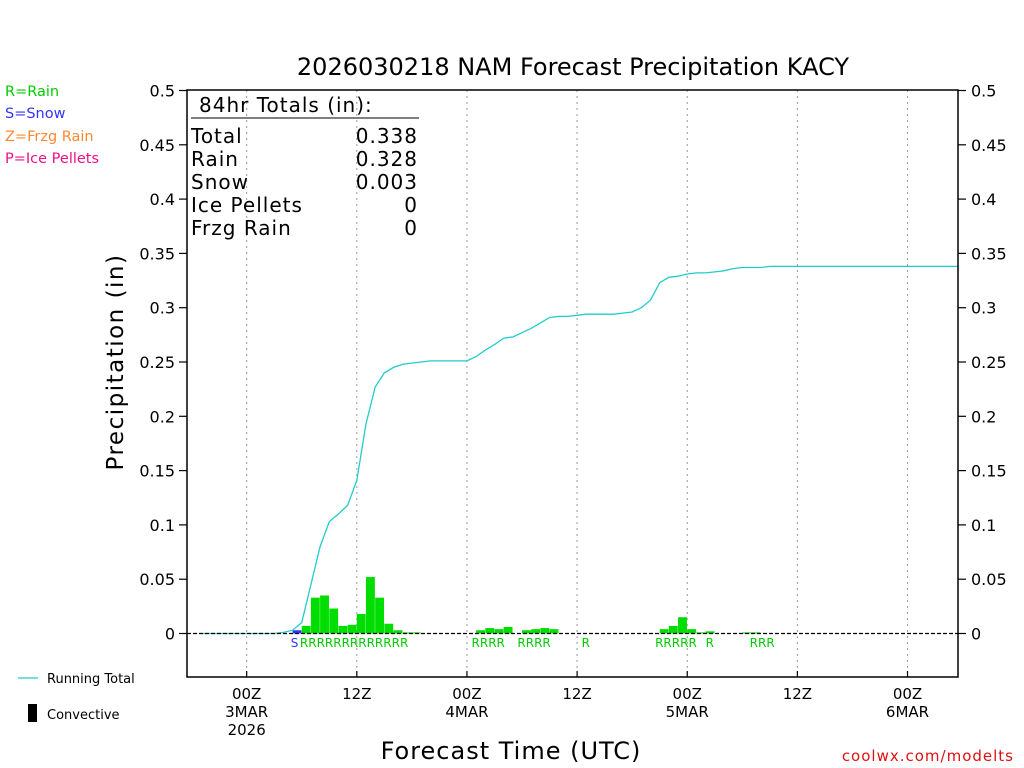 This screenshot has height=768, width=1024. Describe the element at coordinates (49, 137) in the screenshot. I see `legend-frzg-rain: Z=Frzg Rain` at that location.